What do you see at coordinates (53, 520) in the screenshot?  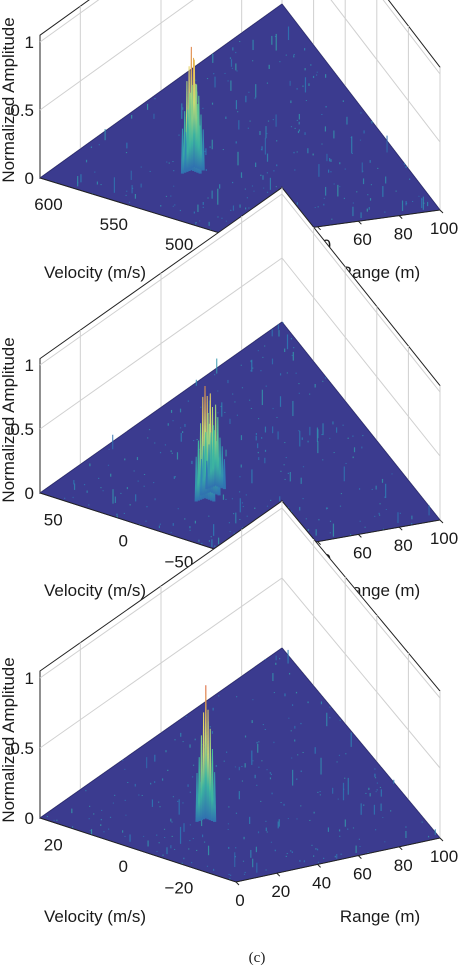 I see `y-tick-label: 50` at bounding box center [53, 520].